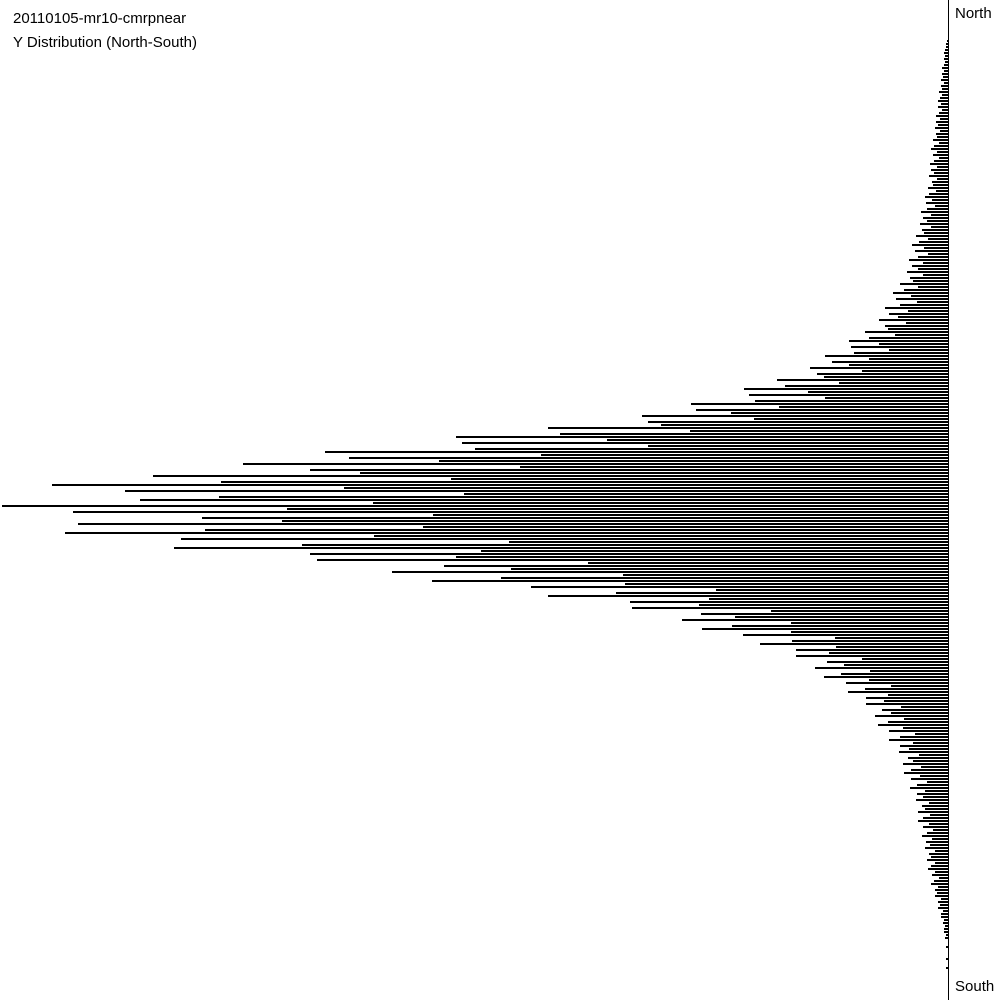  I want to click on y-axis-line, so click(948, 500).